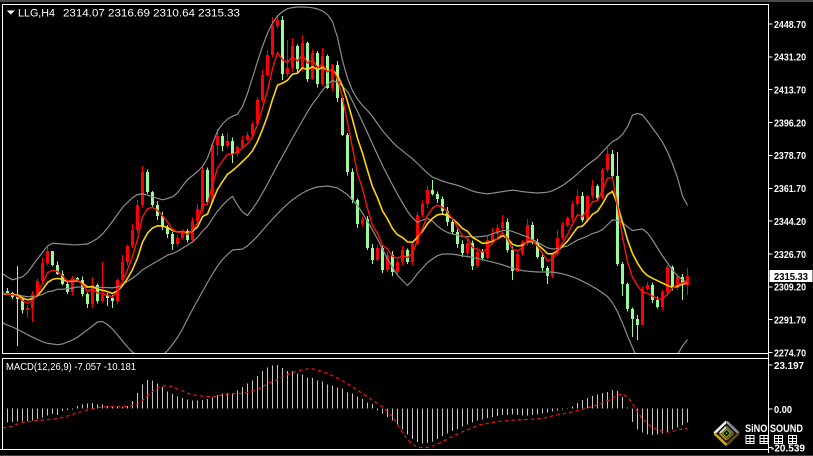  I want to click on svg-text: 2448.70, so click(790, 25).